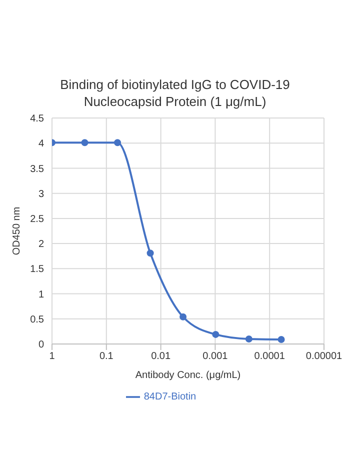  I want to click on y-tick-label: 4, so click(41, 144).